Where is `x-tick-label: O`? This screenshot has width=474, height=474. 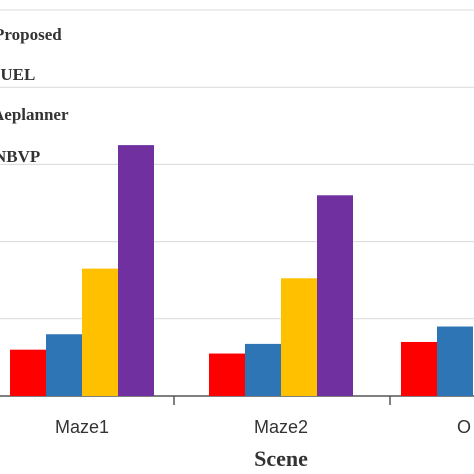 x-tick-label: O is located at coordinates (464, 427).